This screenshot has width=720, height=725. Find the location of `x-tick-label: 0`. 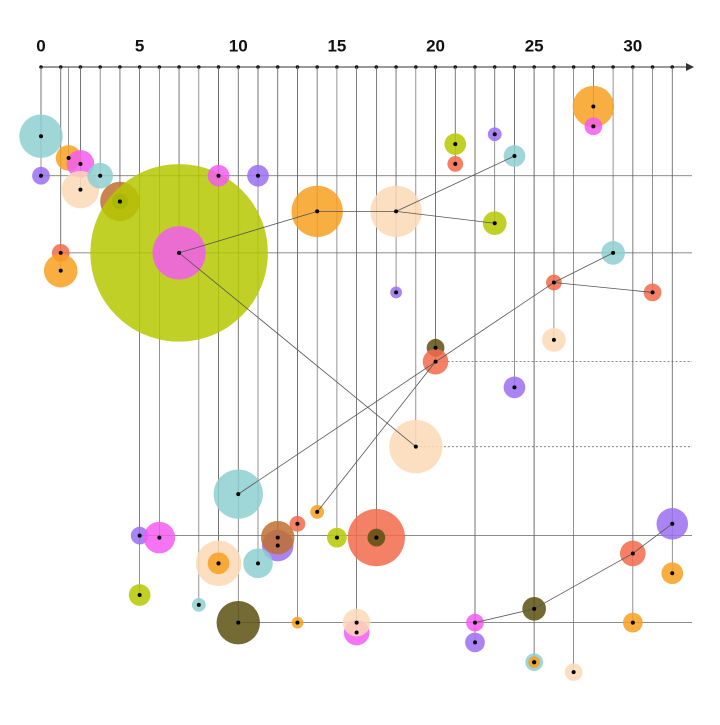

x-tick-label: 0 is located at coordinates (40, 45).